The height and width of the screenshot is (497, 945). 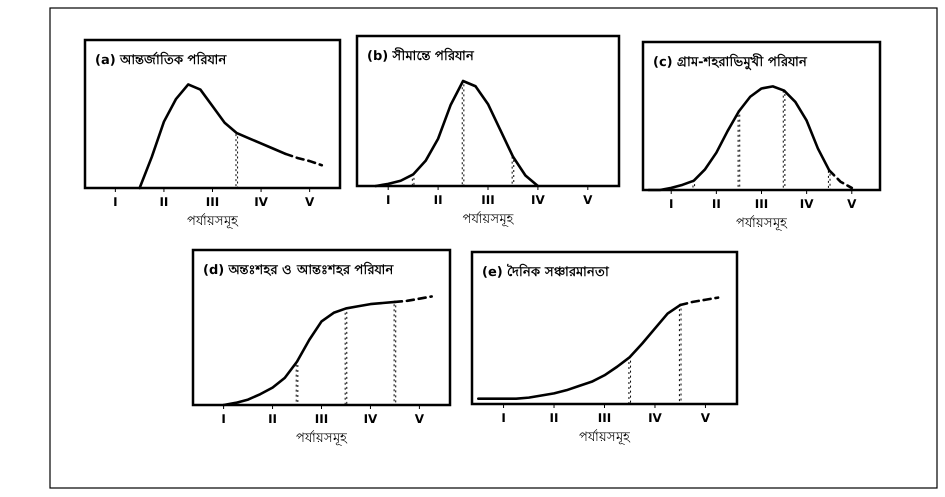 I want to click on chart-title: (d) অন্তঃশহর ও আন্তঃশহর পরিযান, so click(x=298, y=269).